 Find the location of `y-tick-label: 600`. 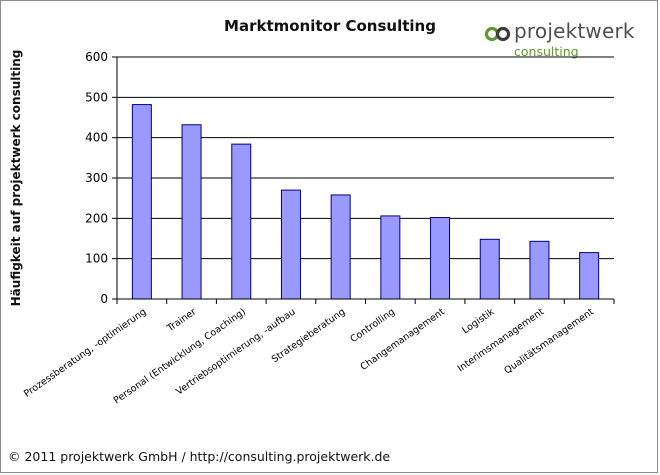

y-tick-label: 600 is located at coordinates (96, 57).